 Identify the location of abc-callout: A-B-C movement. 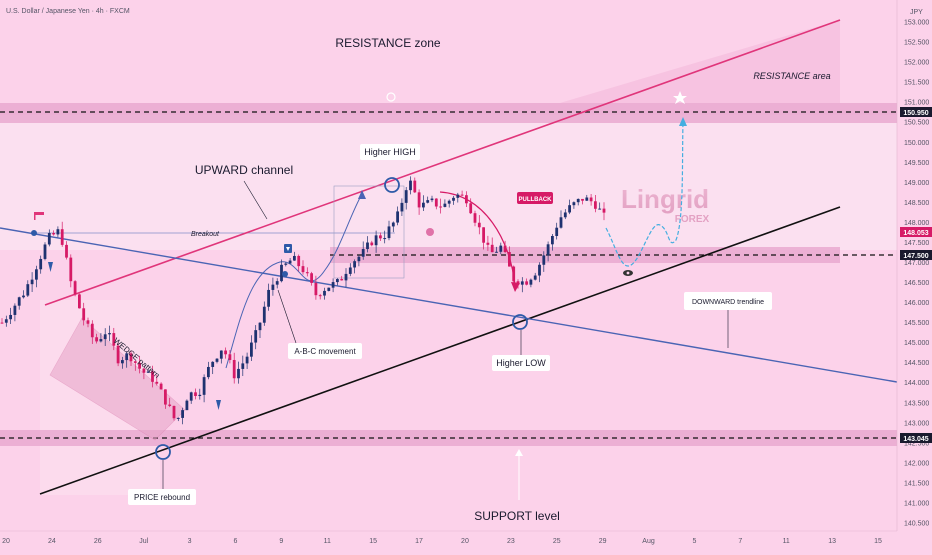
(325, 351).